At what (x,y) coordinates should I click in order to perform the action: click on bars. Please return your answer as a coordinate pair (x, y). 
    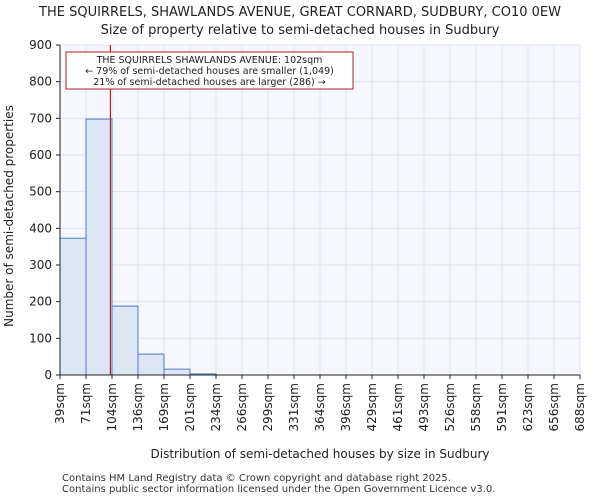
    Looking at the image, I should click on (138, 247).